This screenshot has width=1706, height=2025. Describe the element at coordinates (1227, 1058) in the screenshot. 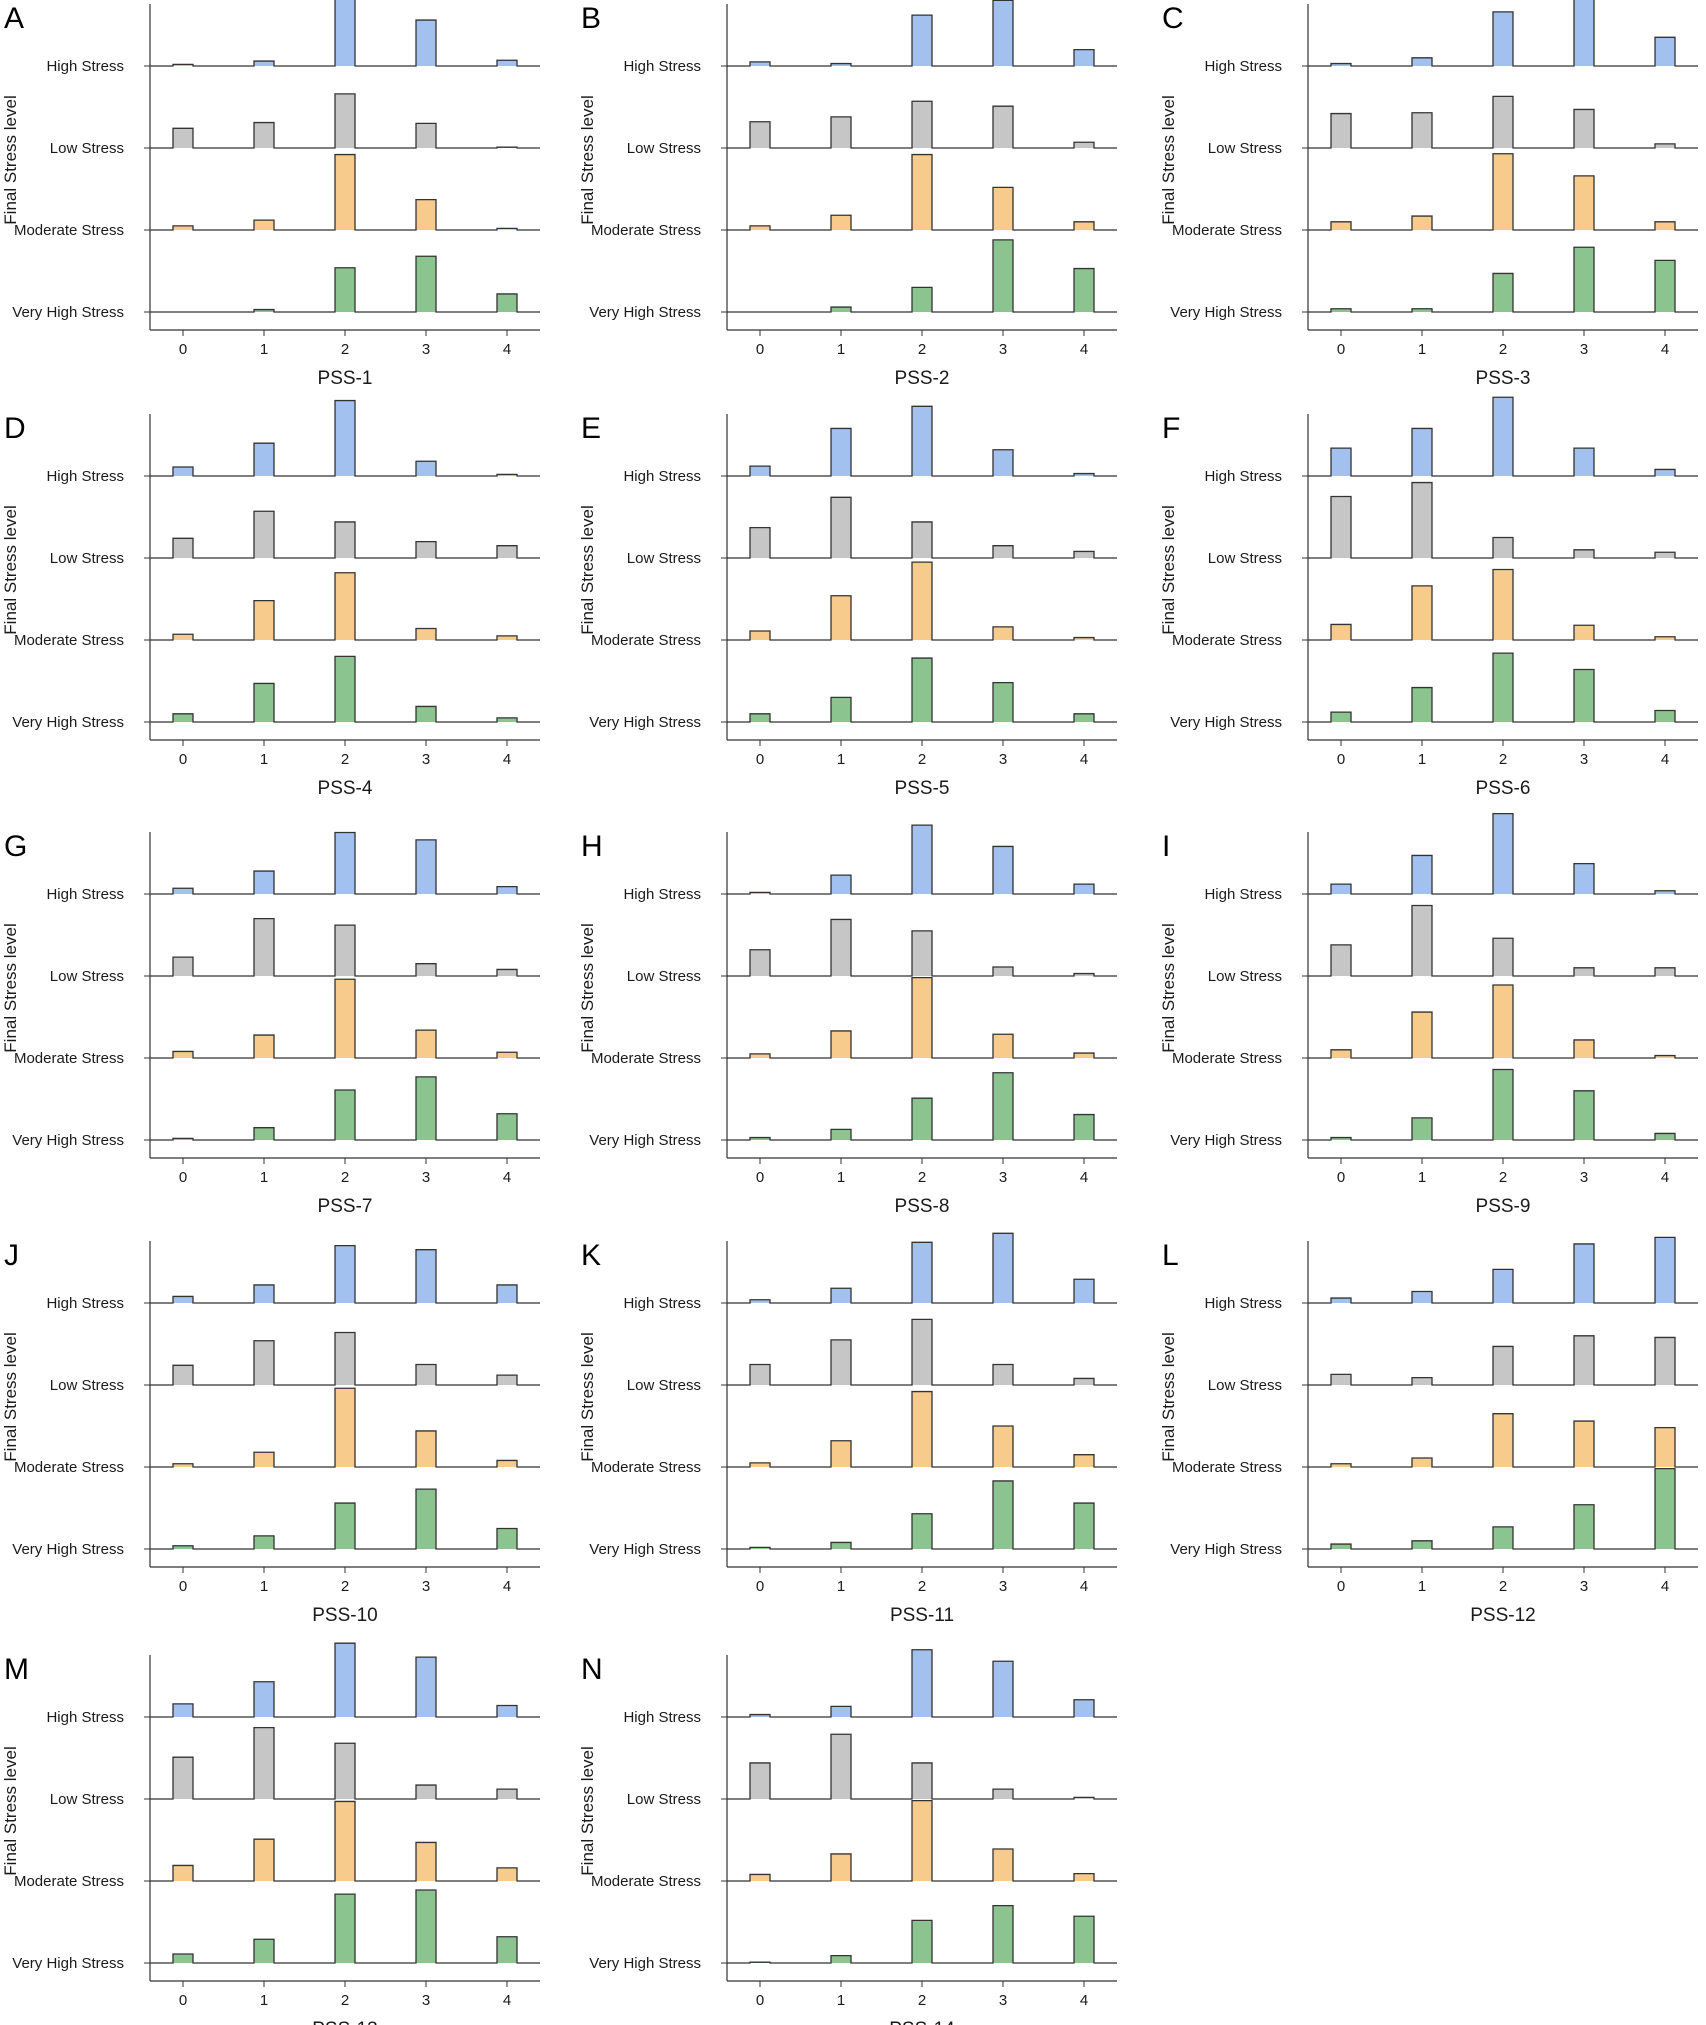

I see `row-label: Moderate Stress` at that location.